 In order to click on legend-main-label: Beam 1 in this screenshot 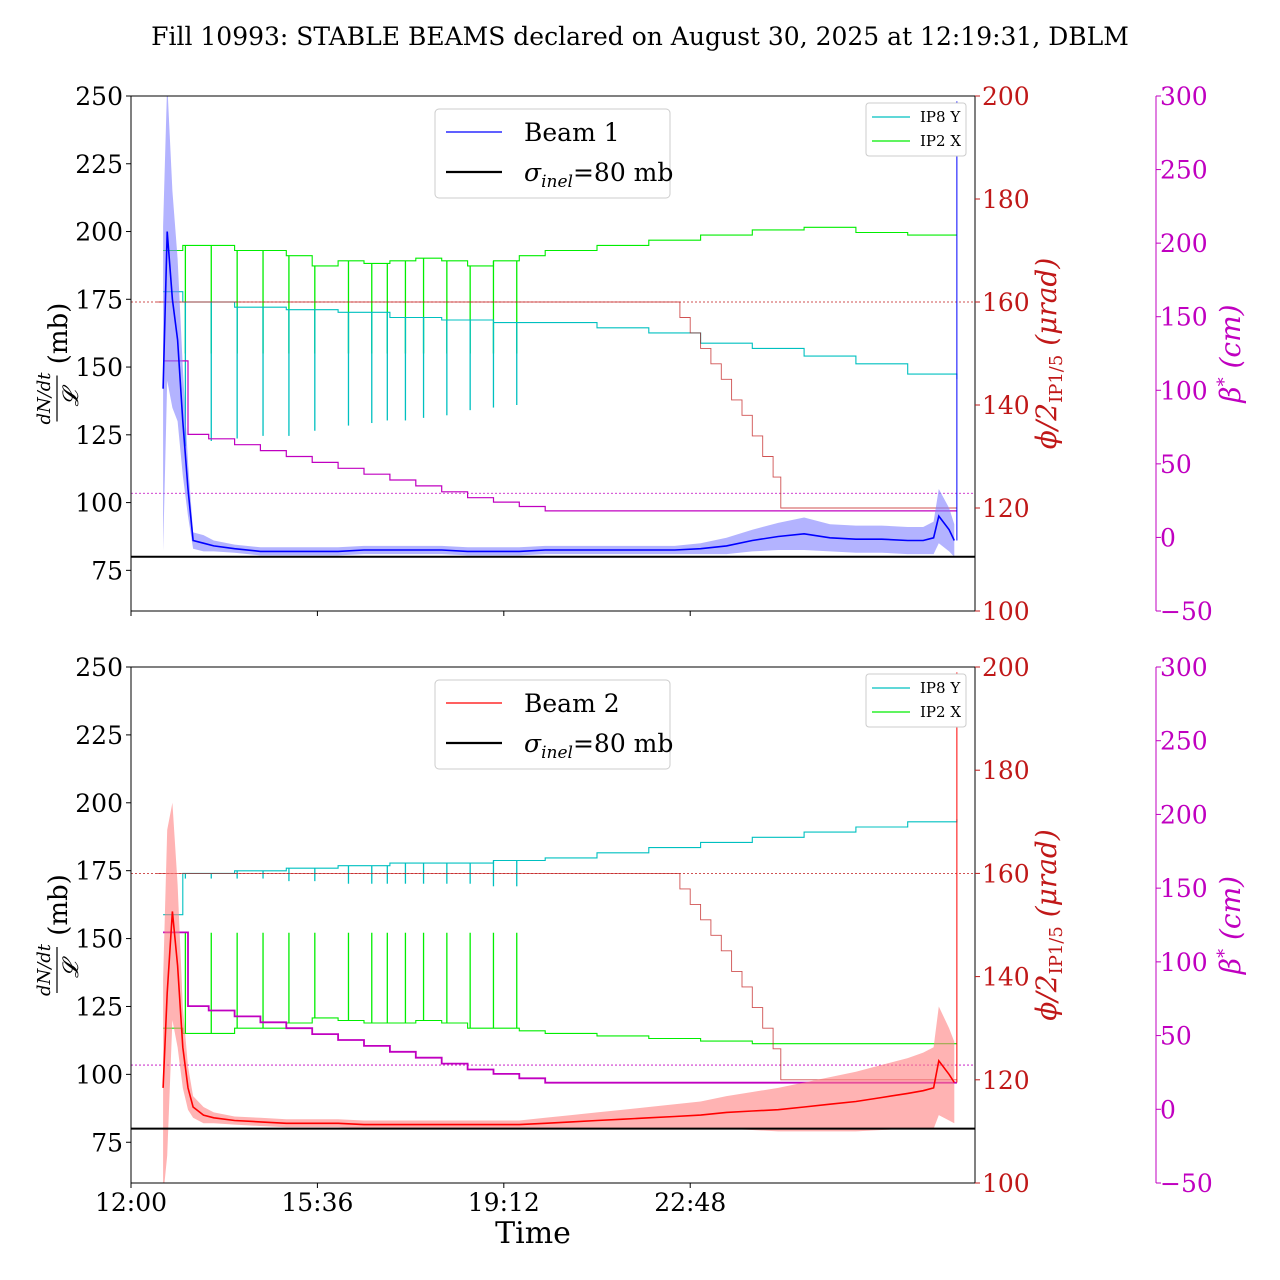, I will do `click(572, 132)`.